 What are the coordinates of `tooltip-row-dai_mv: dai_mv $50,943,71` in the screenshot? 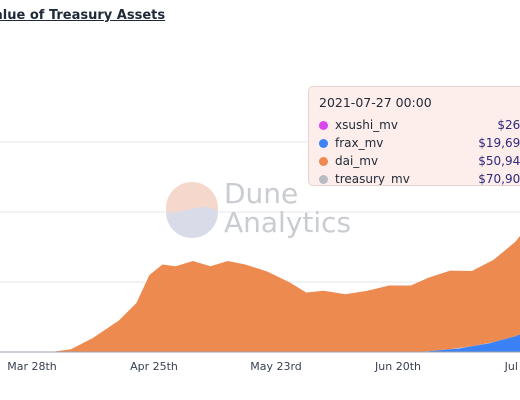 It's located at (419, 161).